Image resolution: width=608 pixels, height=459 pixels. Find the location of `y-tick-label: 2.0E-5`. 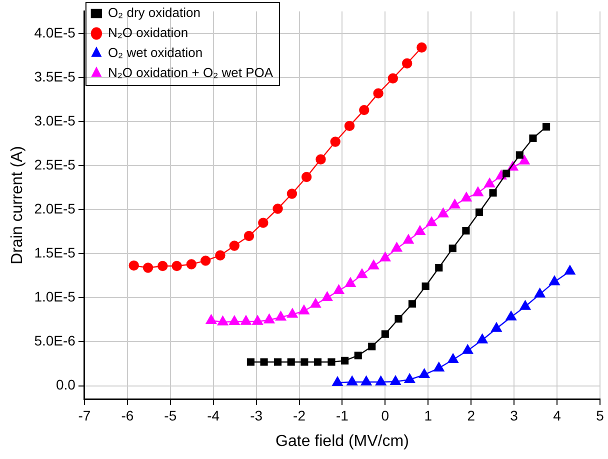

y-tick-label: 2.0E-5 is located at coordinates (55, 208).